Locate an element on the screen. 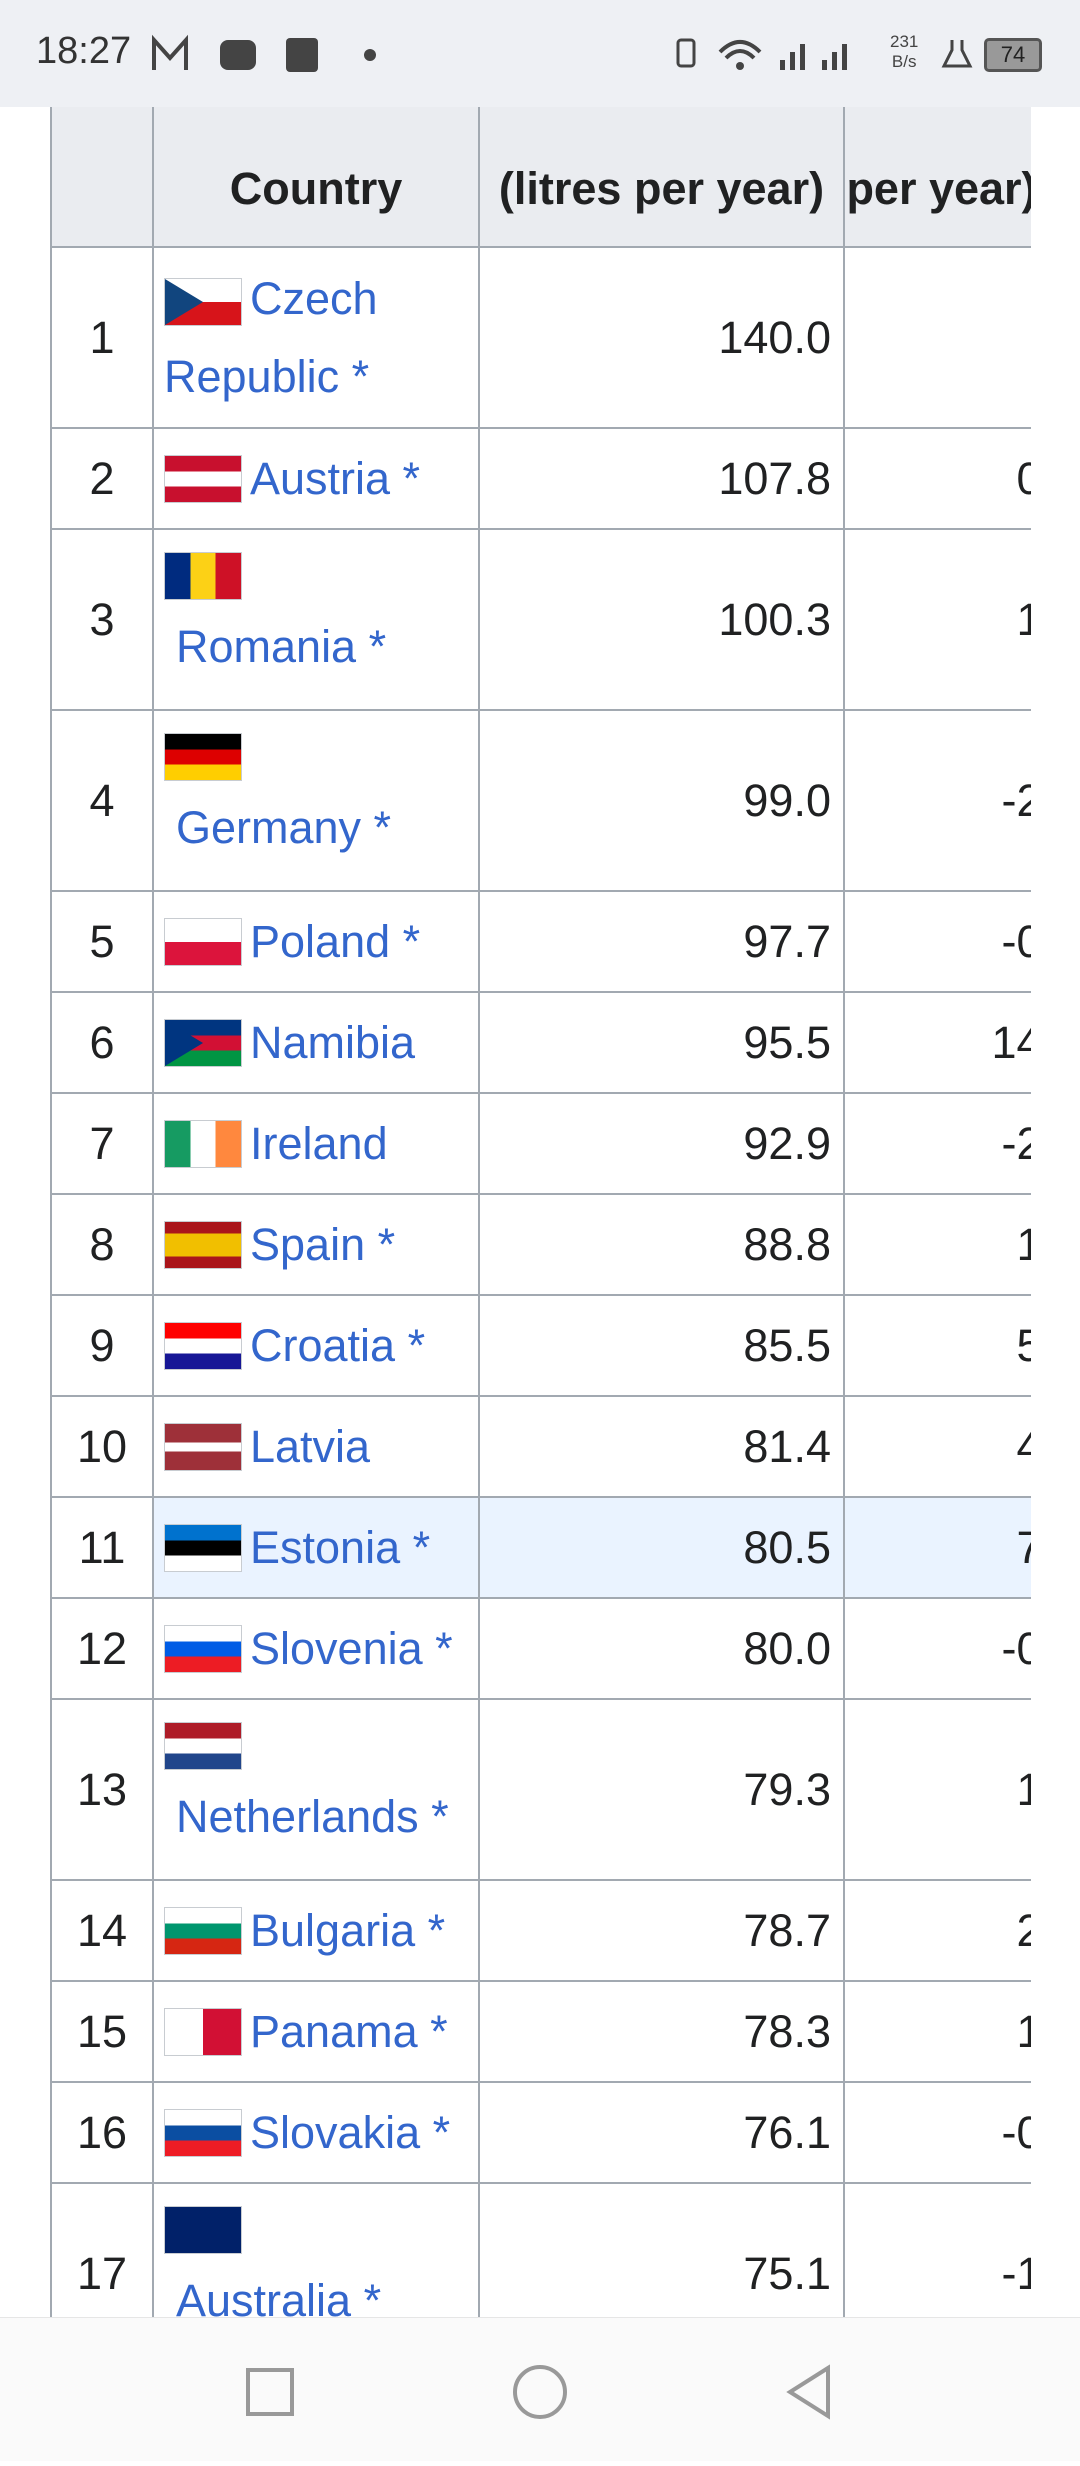 The height and width of the screenshot is (2466, 1080). consumption: 92.9 is located at coordinates (787, 1143).